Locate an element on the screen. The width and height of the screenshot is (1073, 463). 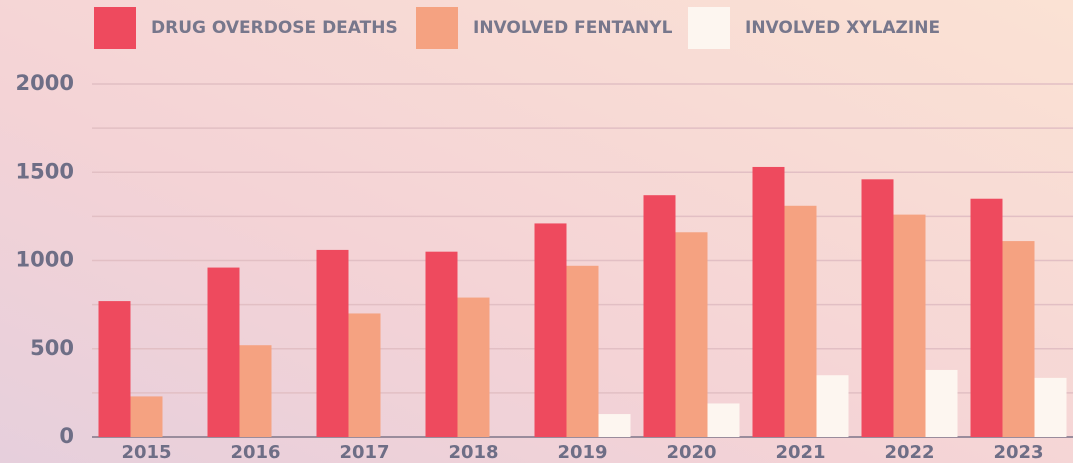
legend-label: INVOLVED XYLAZINE is located at coordinates (842, 28).